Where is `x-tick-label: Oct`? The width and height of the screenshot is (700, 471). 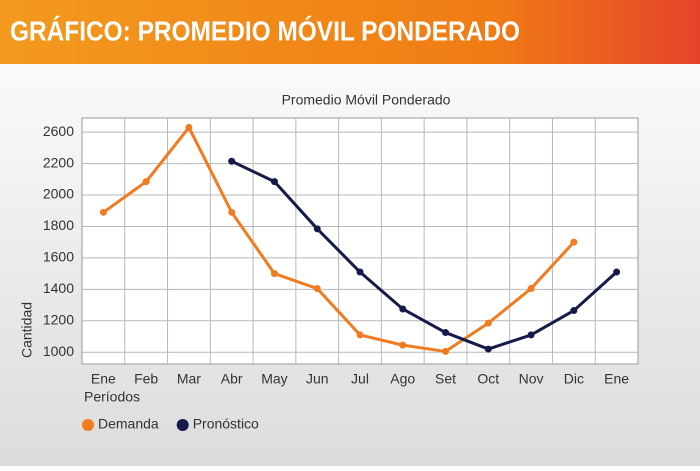
x-tick-label: Oct is located at coordinates (488, 379).